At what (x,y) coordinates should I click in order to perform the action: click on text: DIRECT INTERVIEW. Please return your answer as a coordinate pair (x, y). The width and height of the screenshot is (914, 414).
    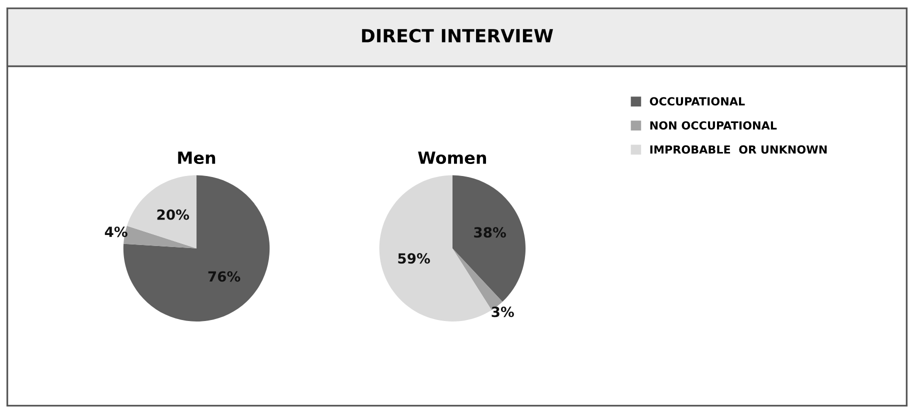
    Looking at the image, I should click on (457, 35).